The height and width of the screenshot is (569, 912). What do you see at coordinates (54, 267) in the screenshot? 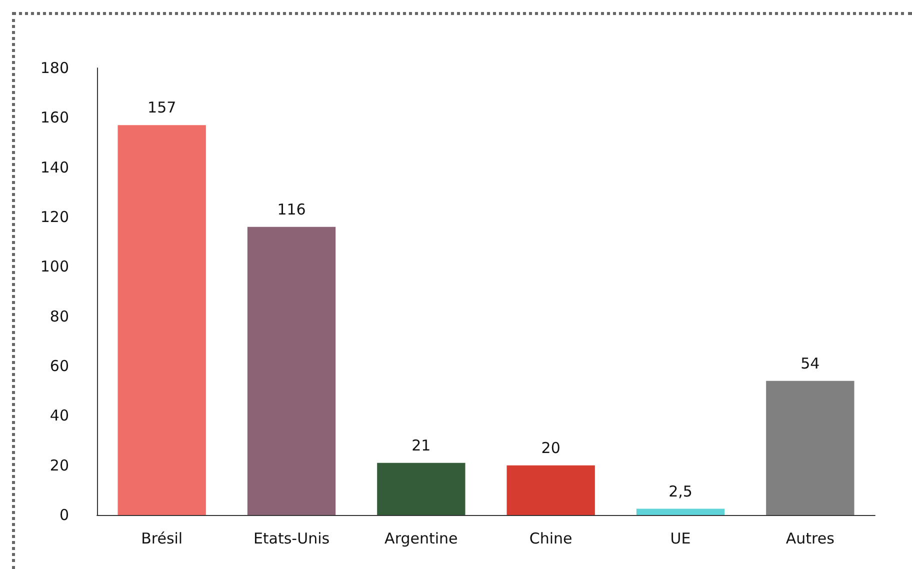
I see `y-tick-label: 100` at bounding box center [54, 267].